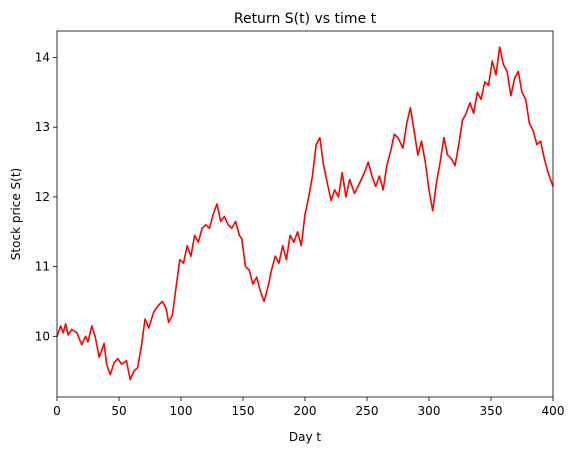 This screenshot has height=453, width=576. I want to click on x-axis: 0 50 100 150 200 250 300 350 400, so click(308, 407).